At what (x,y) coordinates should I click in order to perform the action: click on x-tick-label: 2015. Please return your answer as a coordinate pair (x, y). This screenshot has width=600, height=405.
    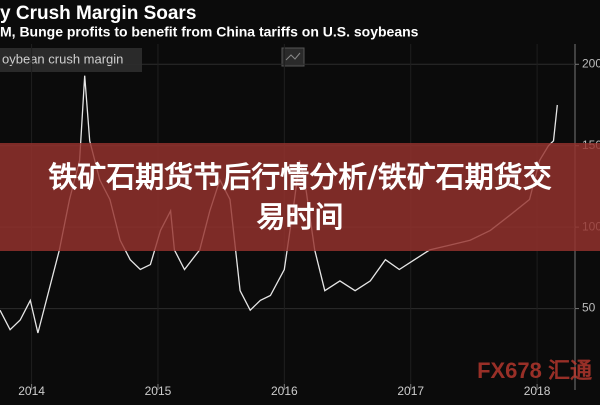
    Looking at the image, I should click on (158, 391).